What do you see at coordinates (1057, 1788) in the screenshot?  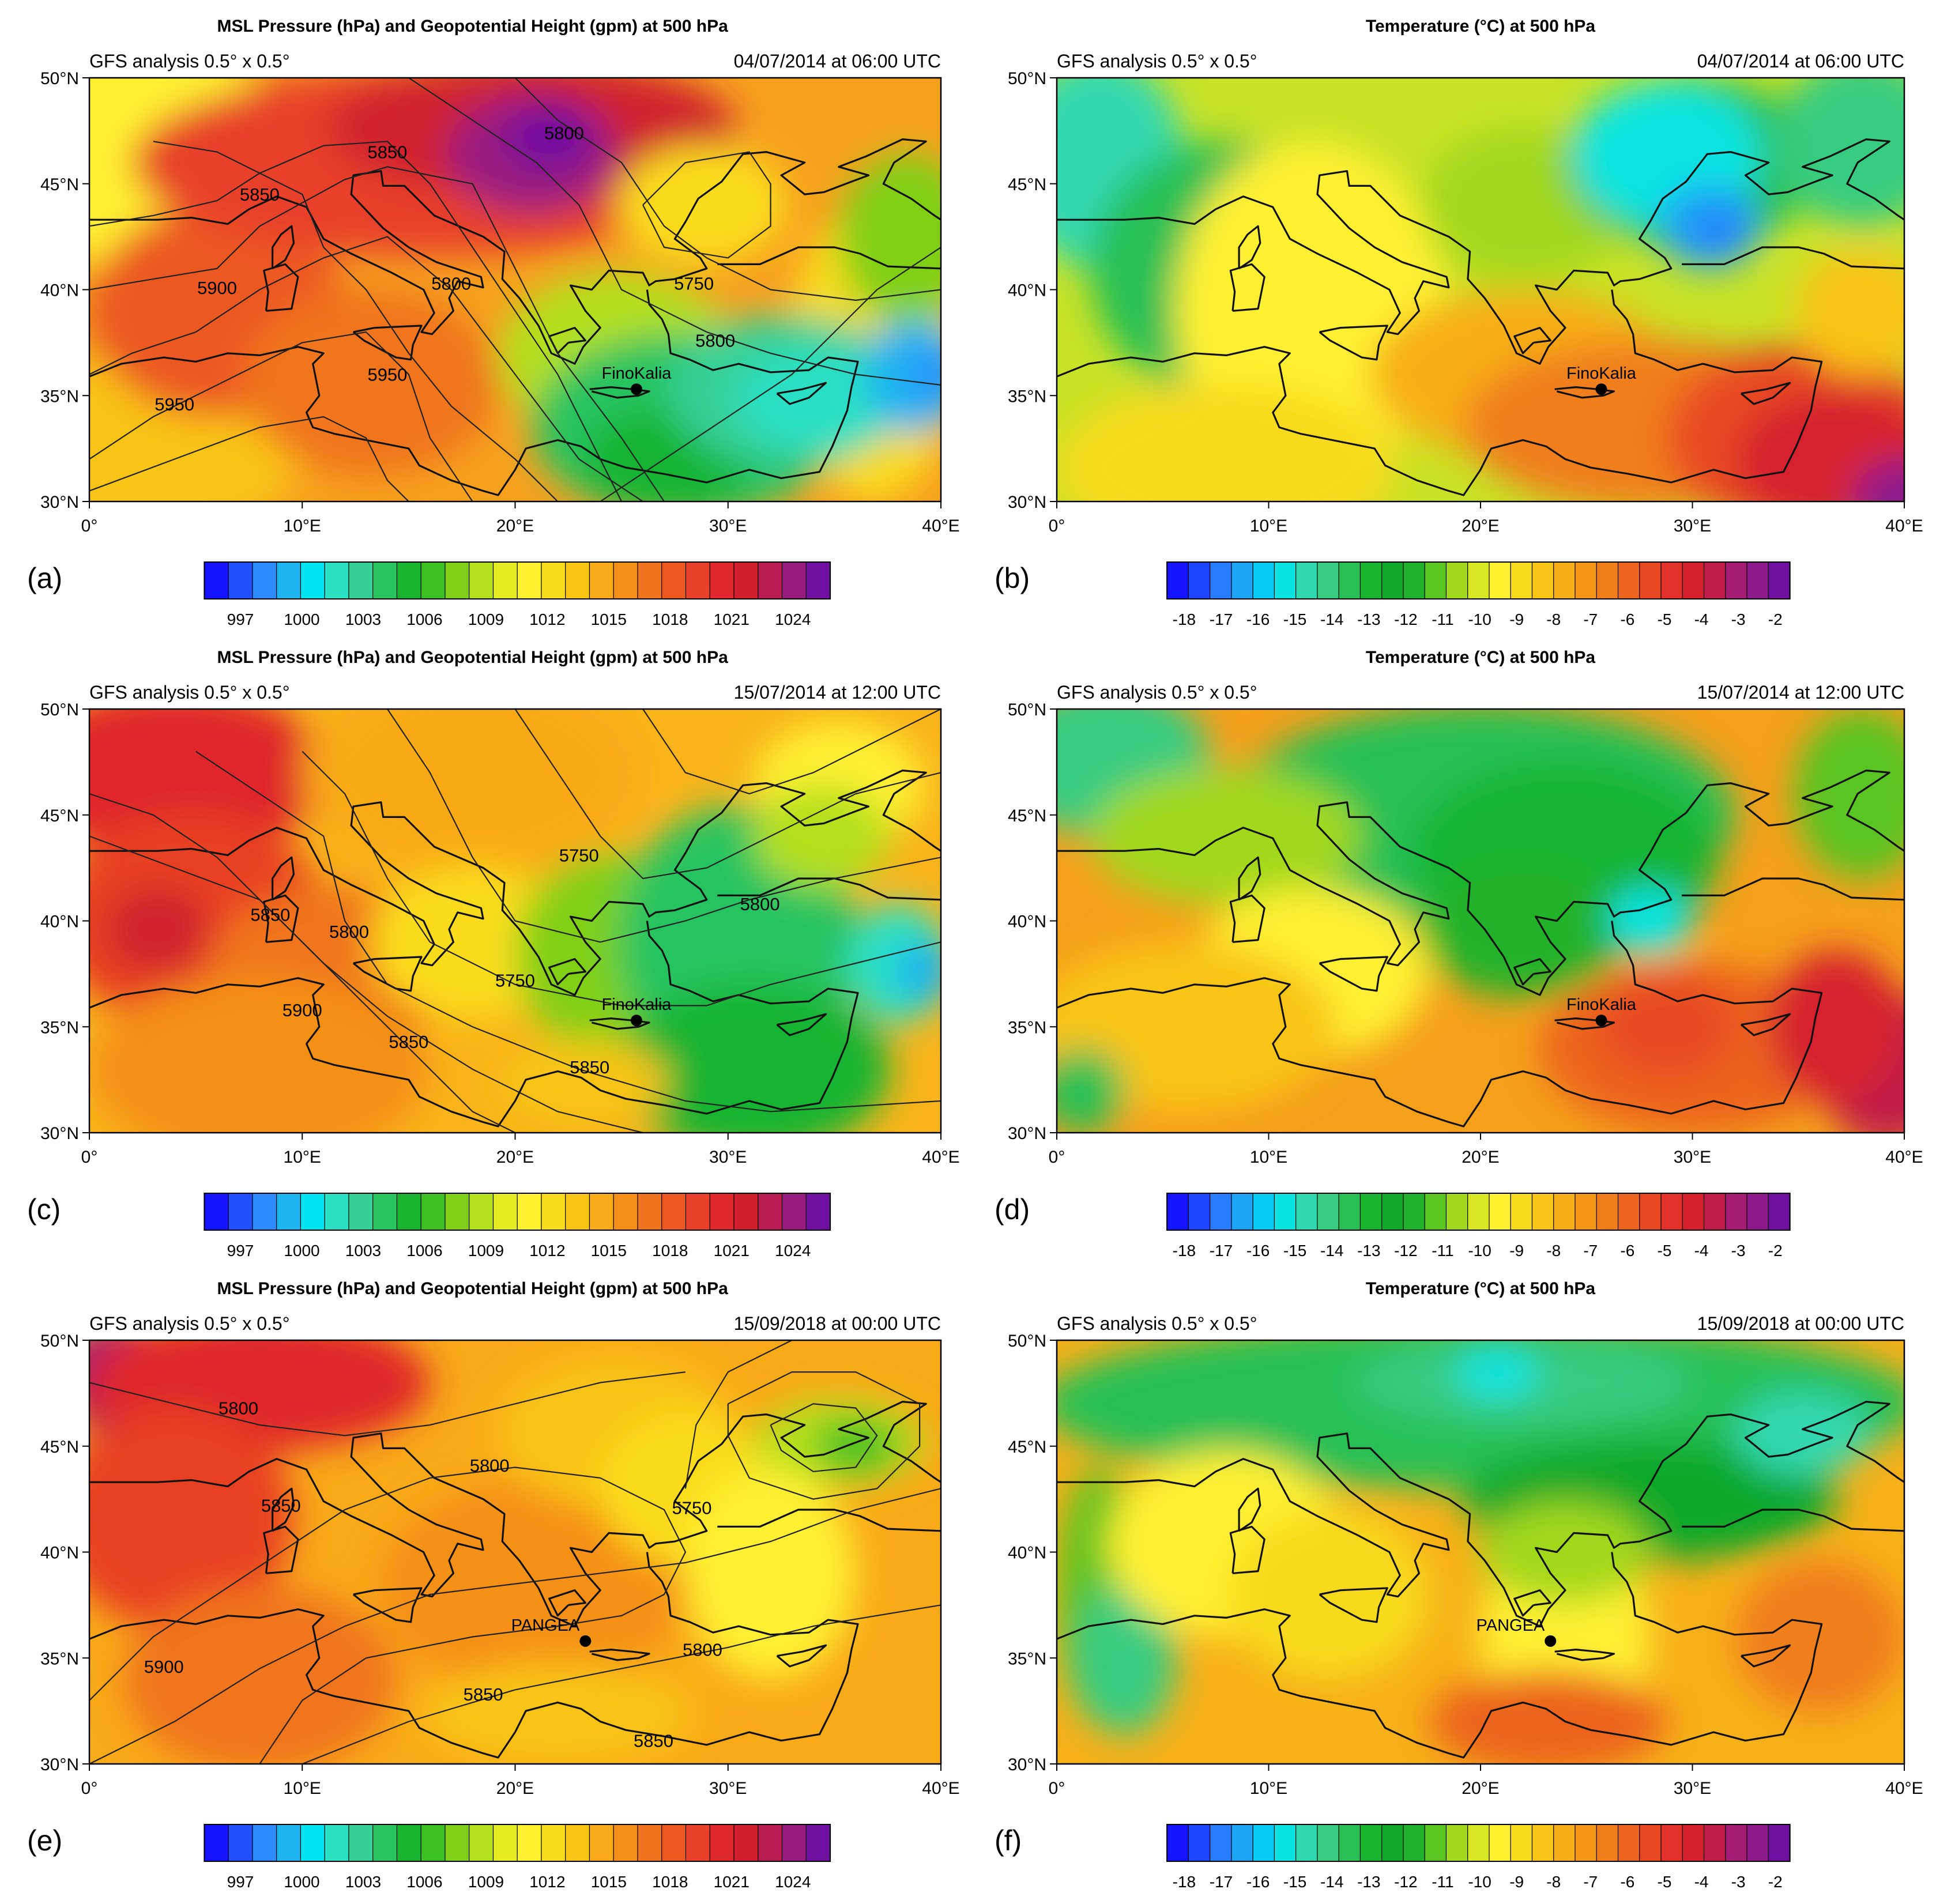 I see `lon-tick-label: 0°` at bounding box center [1057, 1788].